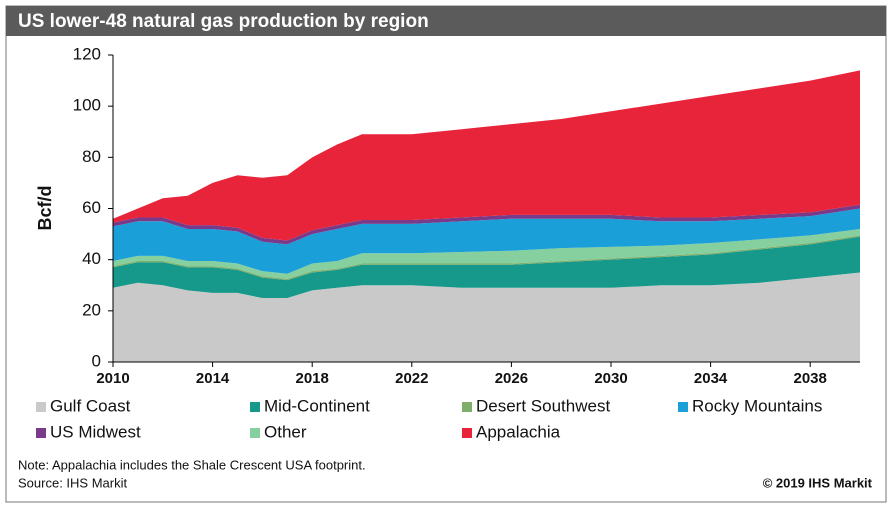  What do you see at coordinates (91, 207) in the screenshot?
I see `y-tick-label: 60` at bounding box center [91, 207].